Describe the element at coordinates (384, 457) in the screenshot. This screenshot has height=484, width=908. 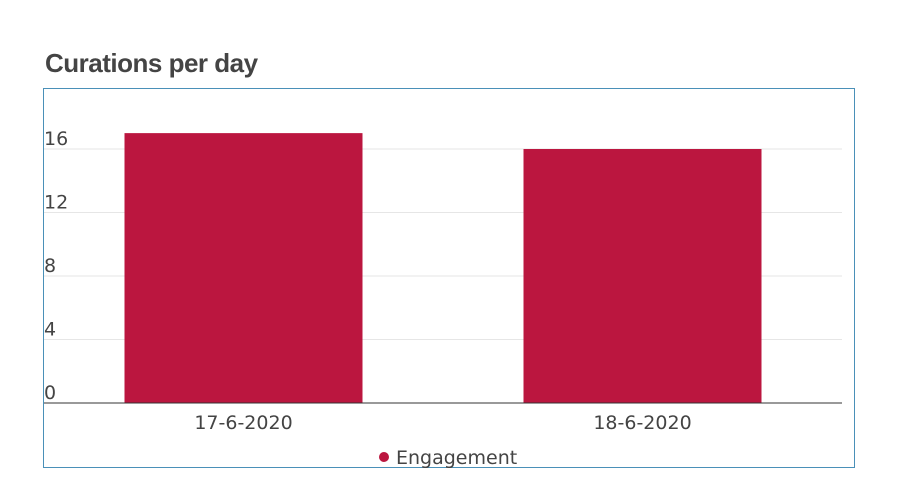
I see `legend-marker` at that location.